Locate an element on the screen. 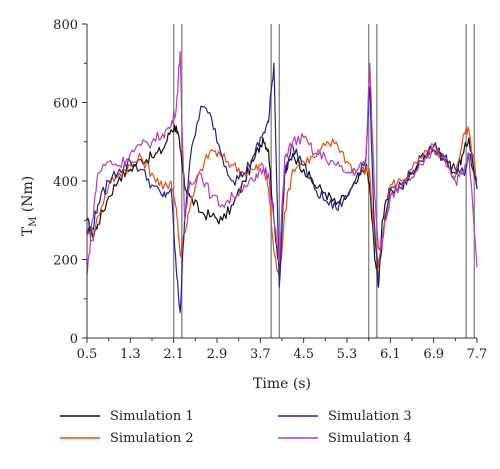 This screenshot has width=500, height=469. x-tick-label: 6.1 is located at coordinates (390, 354).